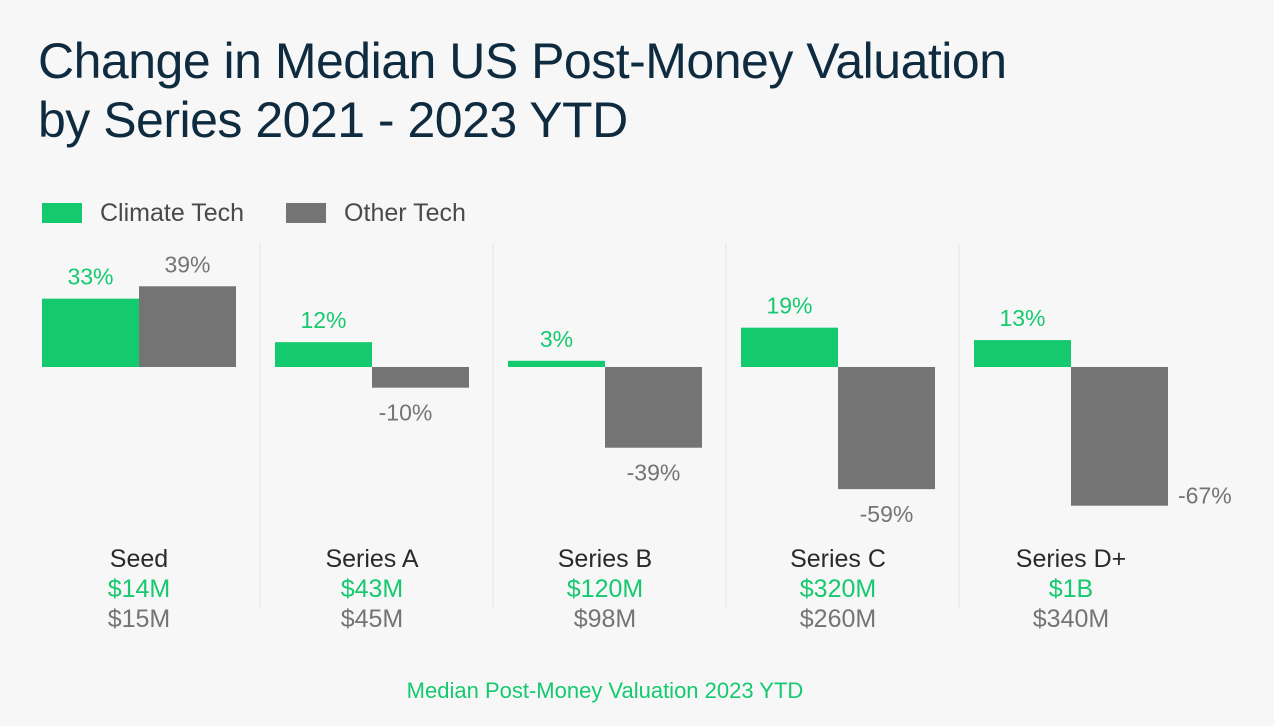 This screenshot has width=1274, height=726. What do you see at coordinates (1205, 496) in the screenshot?
I see `data-label-other-tech-series-d: -67%` at bounding box center [1205, 496].